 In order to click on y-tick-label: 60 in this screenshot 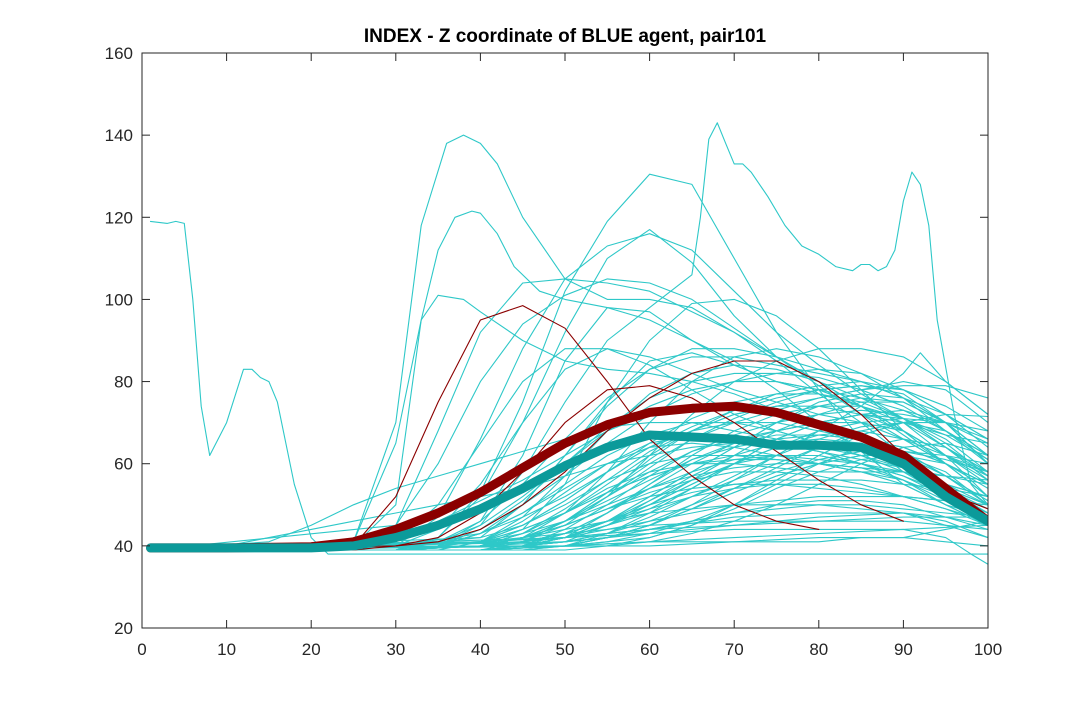, I will do `click(123, 464)`.